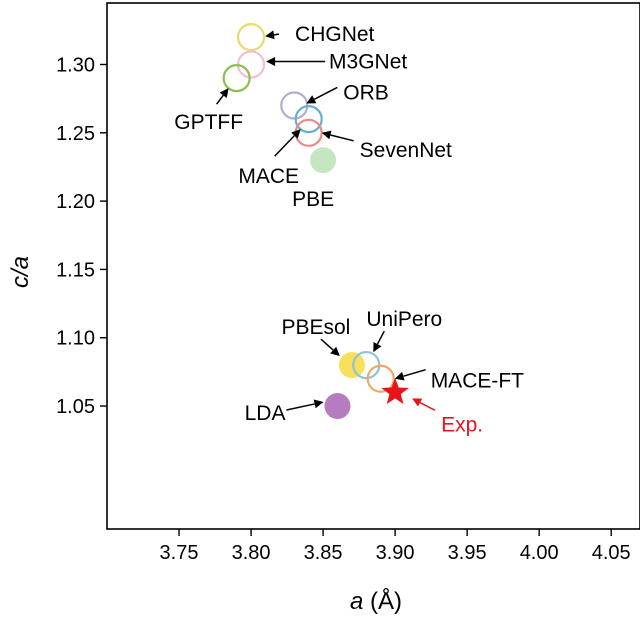 The height and width of the screenshot is (621, 640). I want to click on point-pbesol, so click(351, 365).